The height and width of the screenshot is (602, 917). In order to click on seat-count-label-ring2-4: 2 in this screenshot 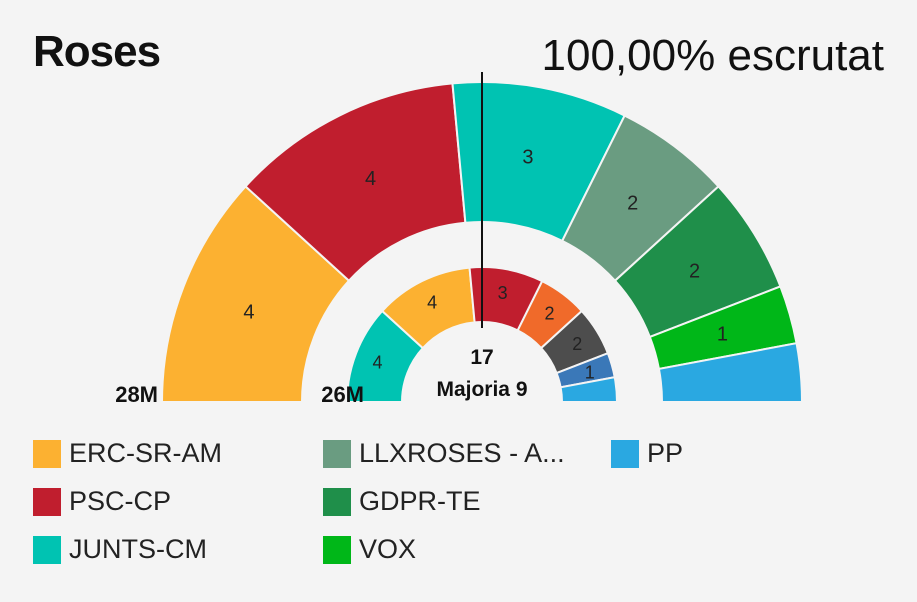, I will do `click(549, 314)`.